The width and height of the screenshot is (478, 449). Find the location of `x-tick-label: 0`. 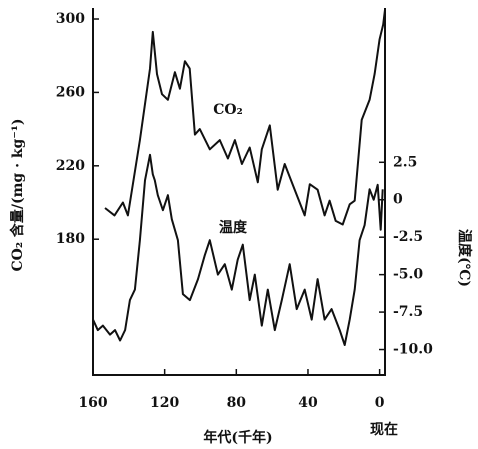

x-tick-label: 0 is located at coordinates (380, 403).